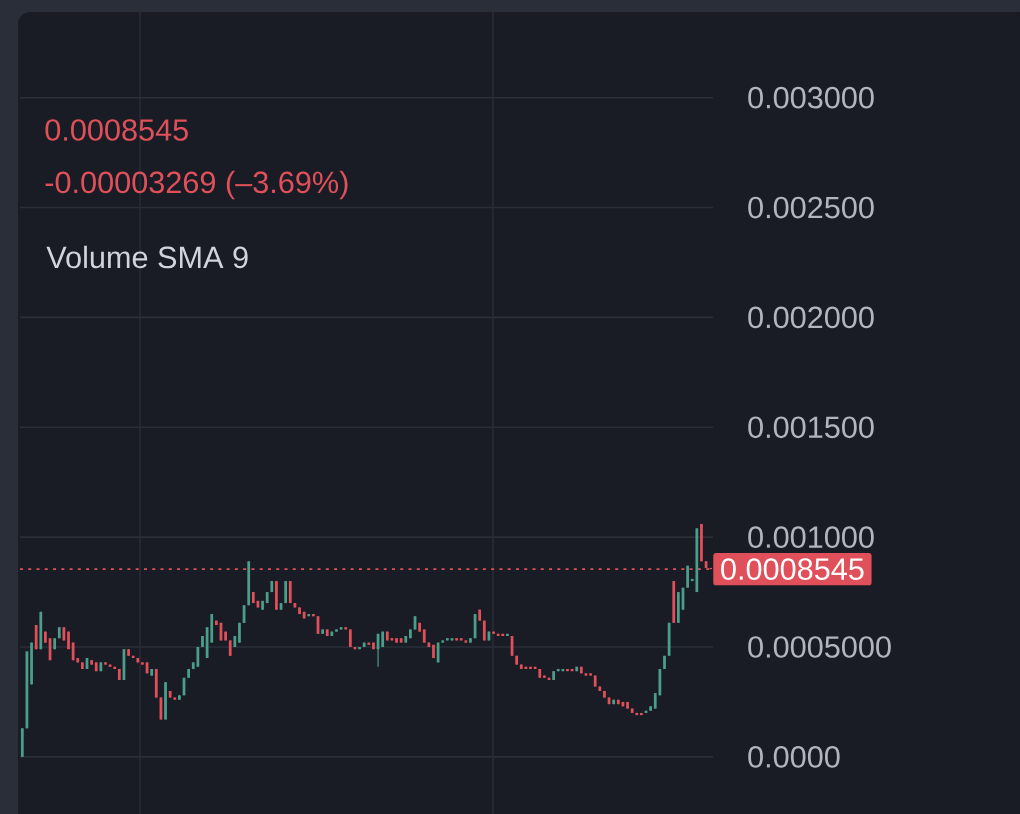 The image size is (1020, 814). Describe the element at coordinates (196, 185) in the screenshot. I see `annotation: -0.00003269 (–3.69%)` at that location.